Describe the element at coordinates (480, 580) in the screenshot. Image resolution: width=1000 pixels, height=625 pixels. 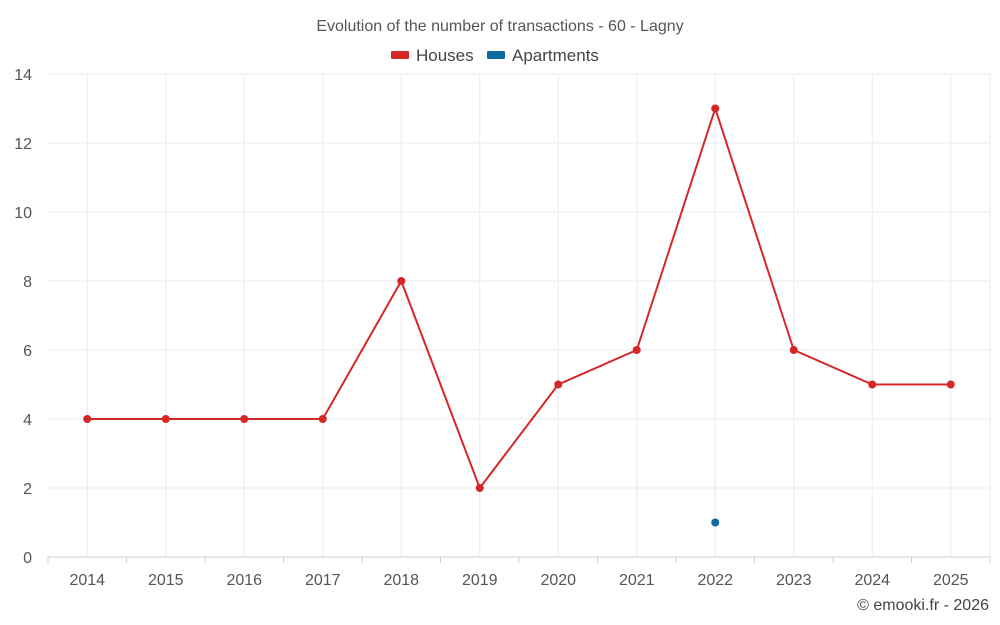
I see `x-tick-label: 2019` at that location.